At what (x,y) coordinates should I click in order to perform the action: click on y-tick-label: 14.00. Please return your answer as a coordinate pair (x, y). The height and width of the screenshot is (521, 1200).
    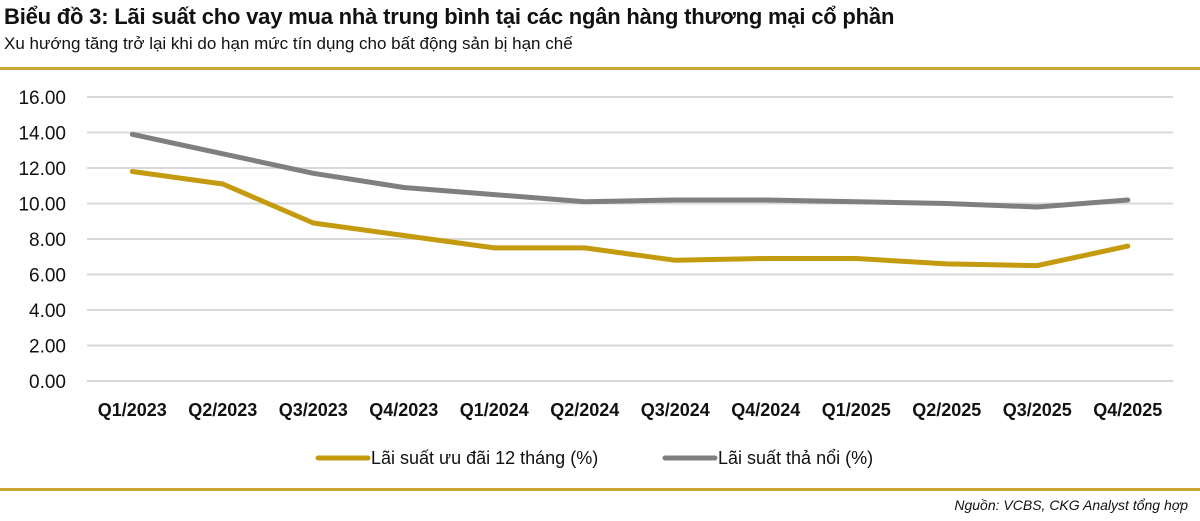
    Looking at the image, I should click on (42, 134).